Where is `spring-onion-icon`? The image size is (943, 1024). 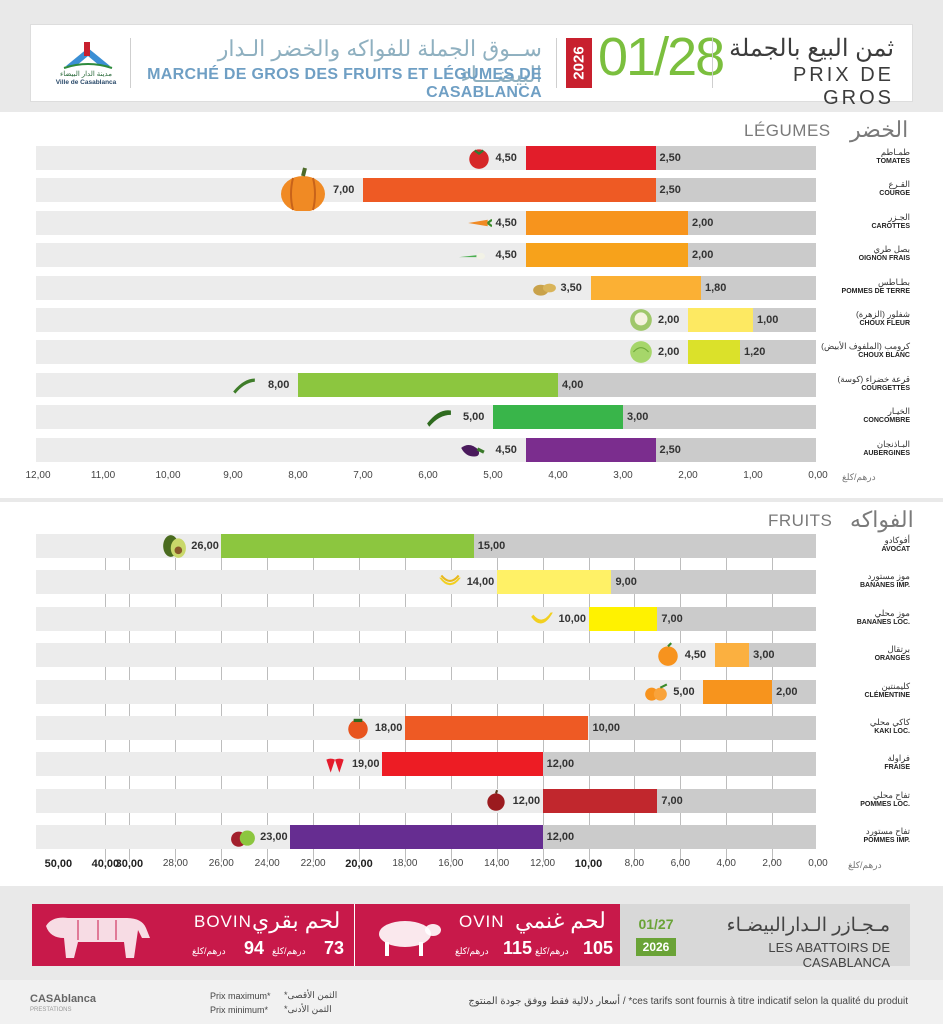 spring-onion-icon is located at coordinates (472, 255).